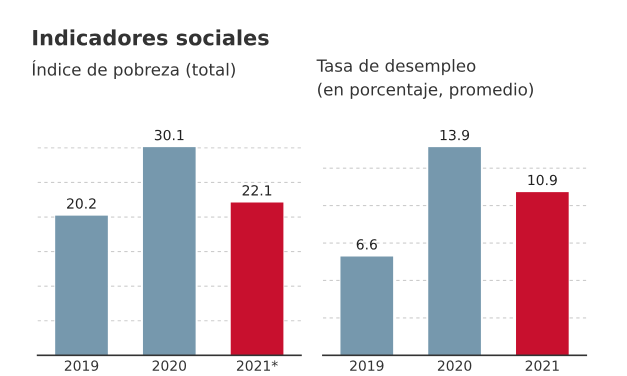  What do you see at coordinates (133, 70) in the screenshot?
I see `chart-subtitle: Índice de pobreza (total)` at bounding box center [133, 70].